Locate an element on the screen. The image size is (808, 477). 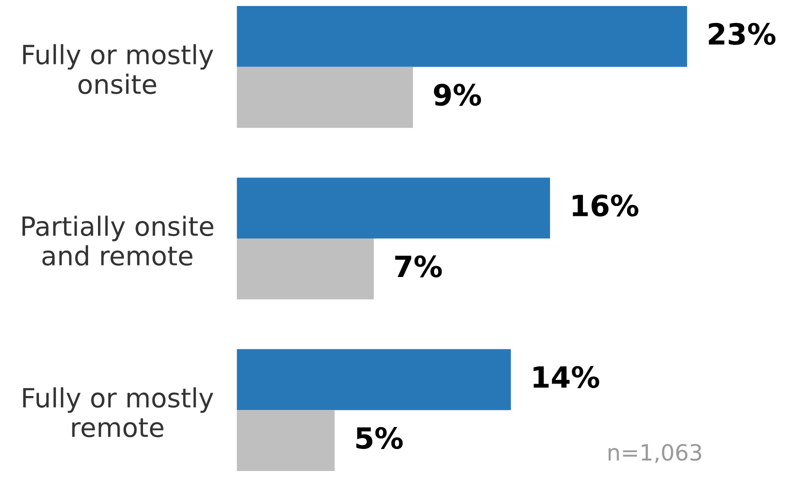
data-label: 9% is located at coordinates (458, 95).